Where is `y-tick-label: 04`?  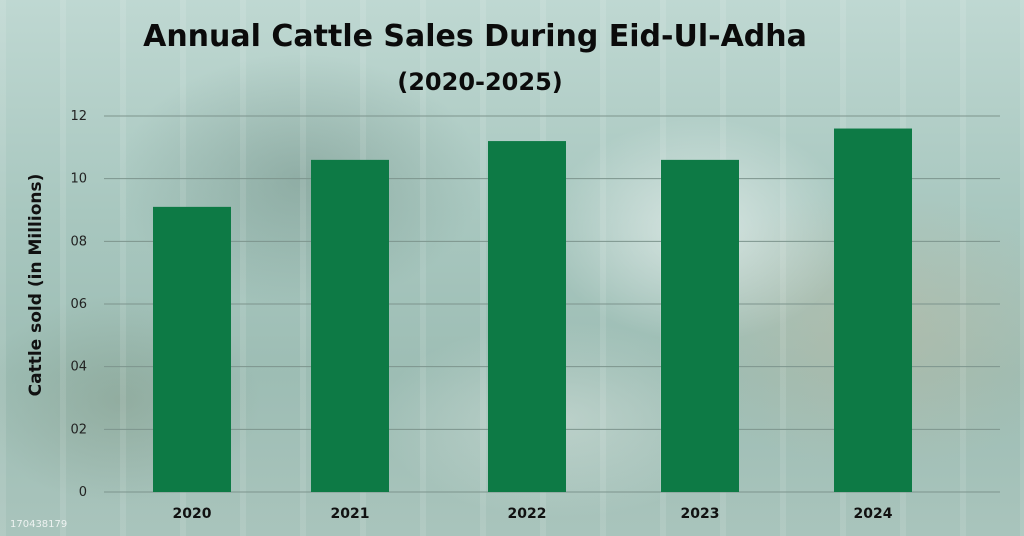
y-tick-label: 04 is located at coordinates (78, 367).